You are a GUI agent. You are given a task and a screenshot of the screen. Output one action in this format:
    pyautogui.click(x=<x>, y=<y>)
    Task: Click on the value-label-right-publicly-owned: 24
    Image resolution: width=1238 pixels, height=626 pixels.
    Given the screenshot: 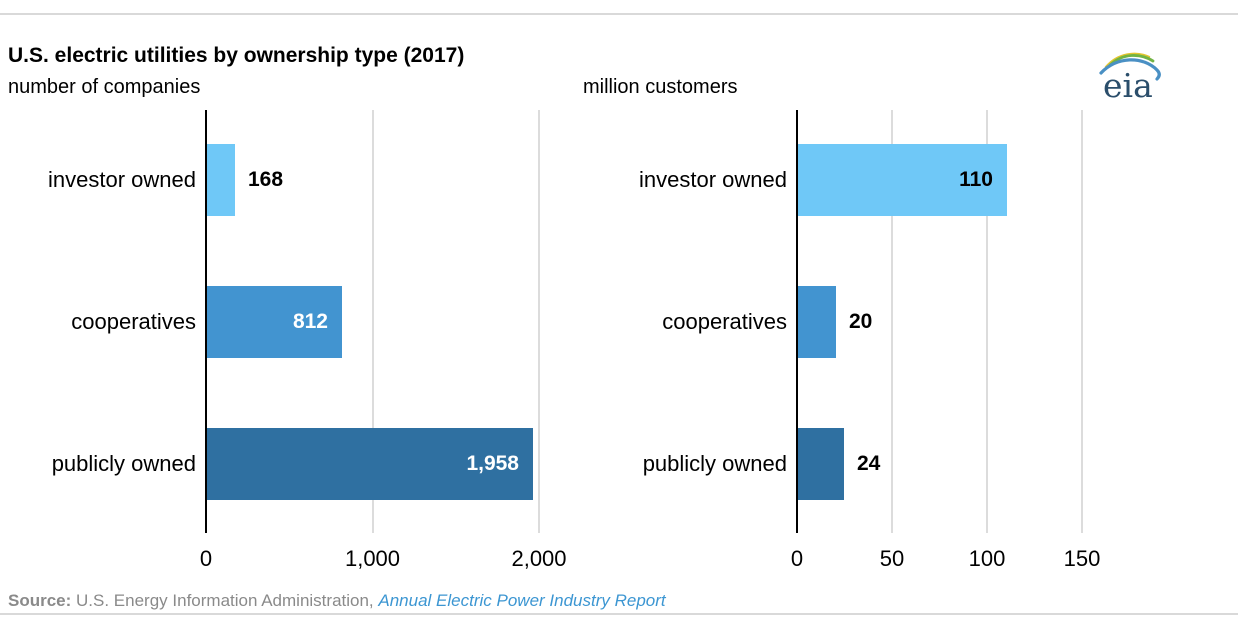 What is the action you would take?
    pyautogui.click(x=869, y=463)
    